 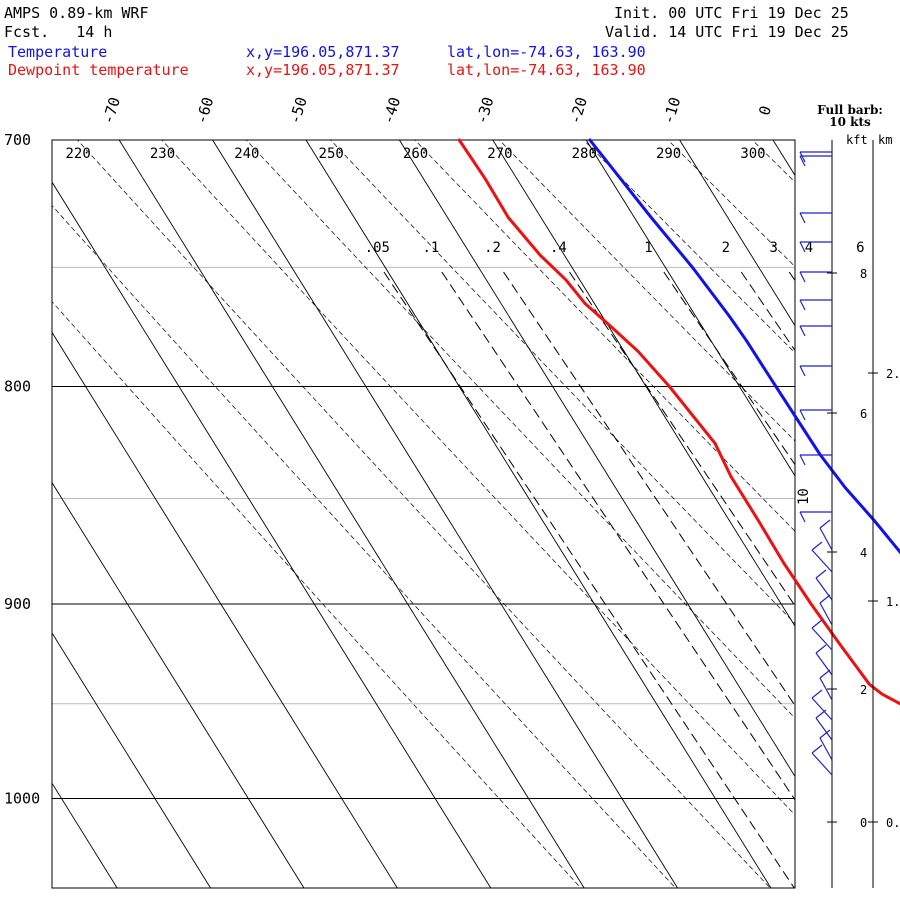 I want to click on temperature-tick-label: -40, so click(x=391, y=110).